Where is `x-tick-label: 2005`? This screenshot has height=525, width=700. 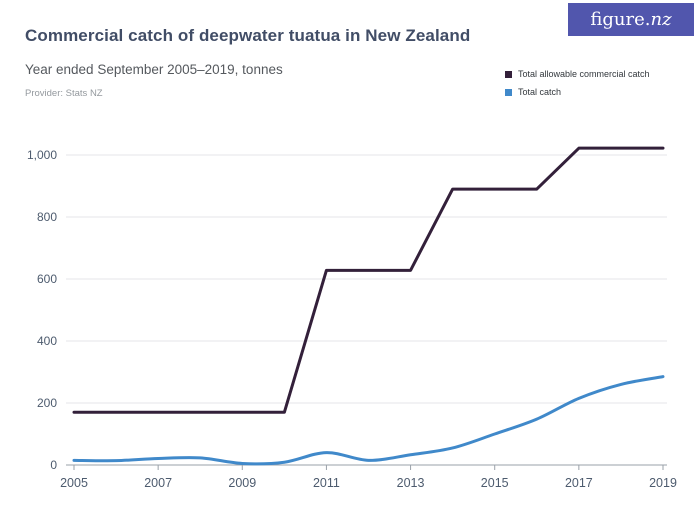 x-tick-label: 2005 is located at coordinates (74, 483).